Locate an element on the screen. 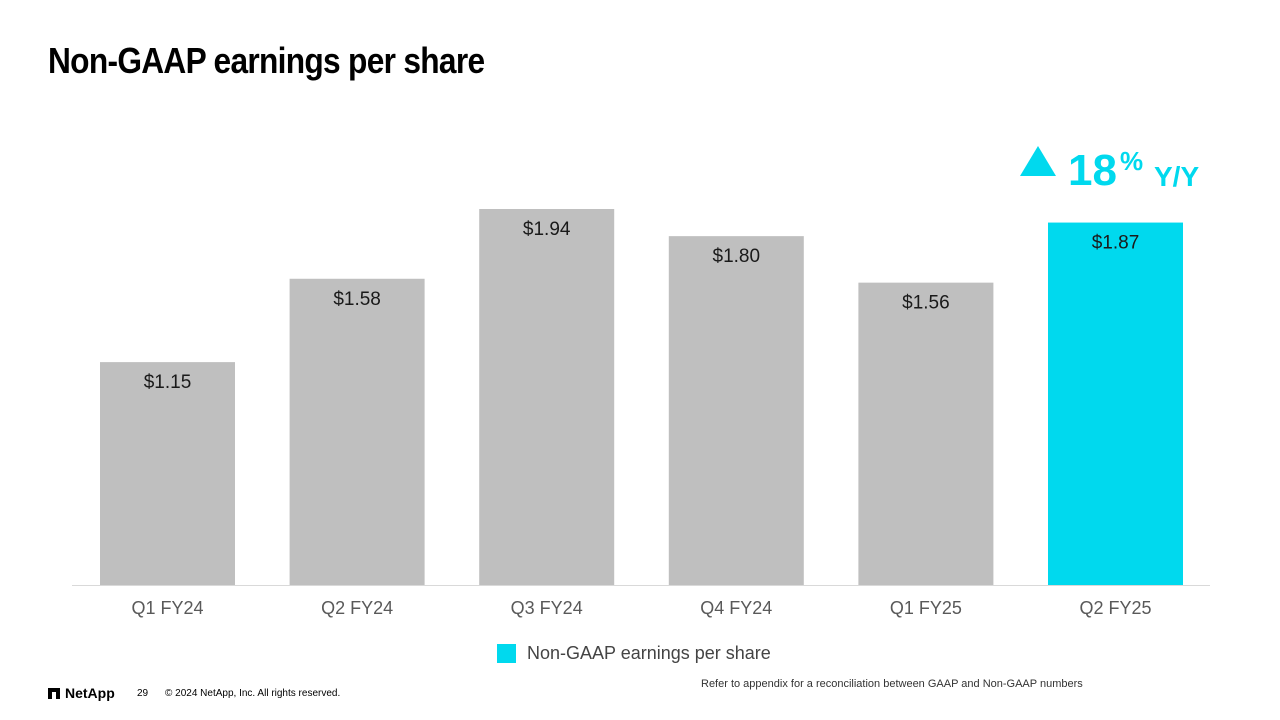  growth-label: Y/Y is located at coordinates (1177, 176).